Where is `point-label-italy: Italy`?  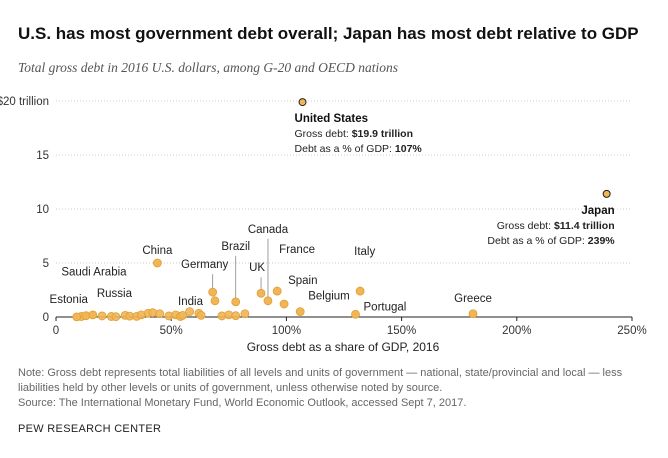
point-label-italy: Italy is located at coordinates (364, 252).